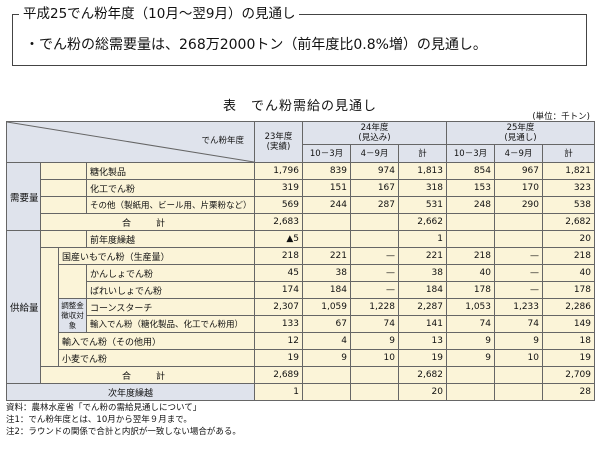 The height and width of the screenshot is (450, 600). What do you see at coordinates (422, 324) in the screenshot?
I see `cell: 141` at bounding box center [422, 324].